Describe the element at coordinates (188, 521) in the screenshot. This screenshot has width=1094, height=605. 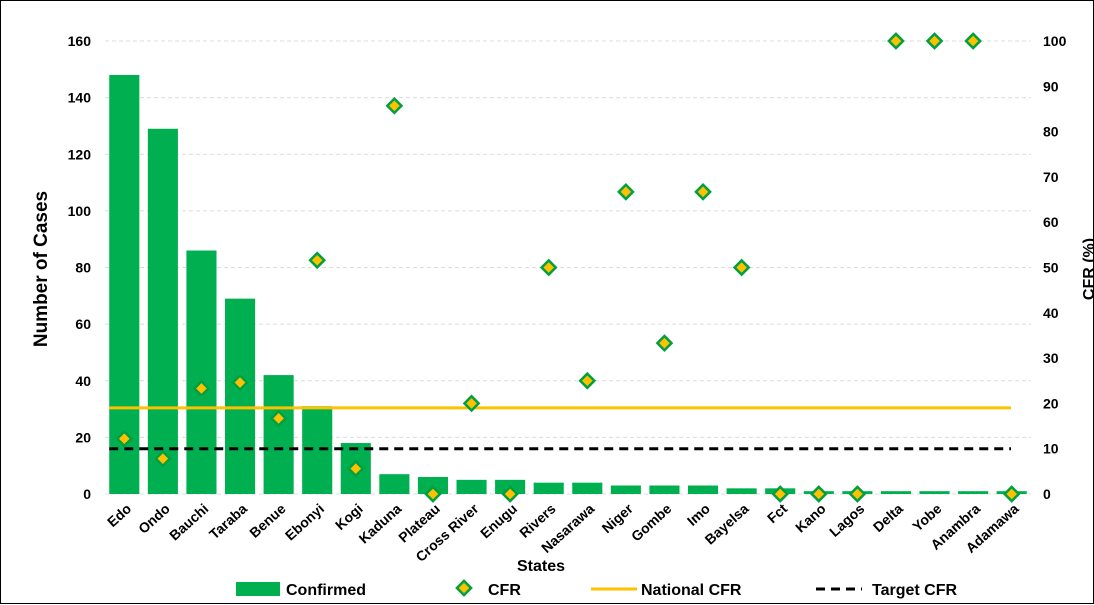
I see `x-tick-label: Bauchi` at that location.